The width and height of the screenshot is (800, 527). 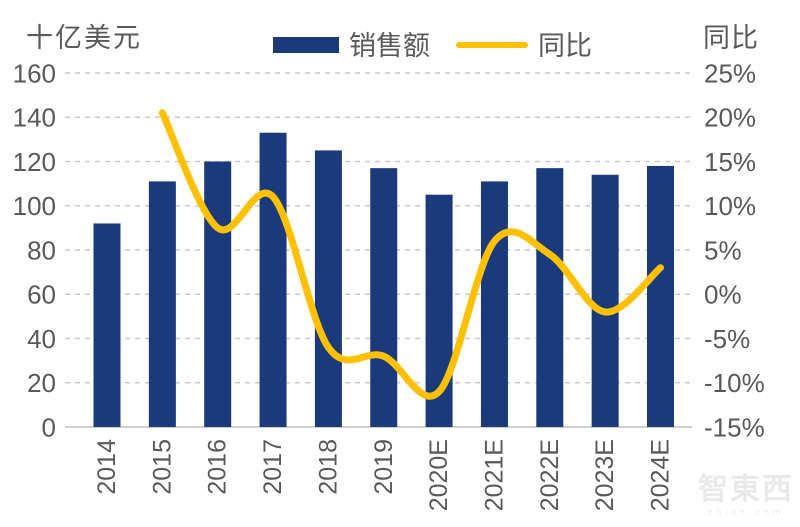 I want to click on x-axis-label: 2018, so click(x=328, y=467).